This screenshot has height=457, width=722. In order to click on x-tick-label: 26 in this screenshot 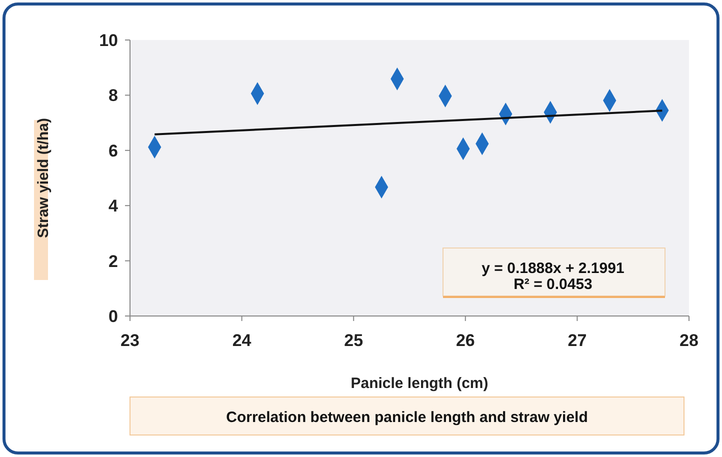, I will do `click(465, 340)`.